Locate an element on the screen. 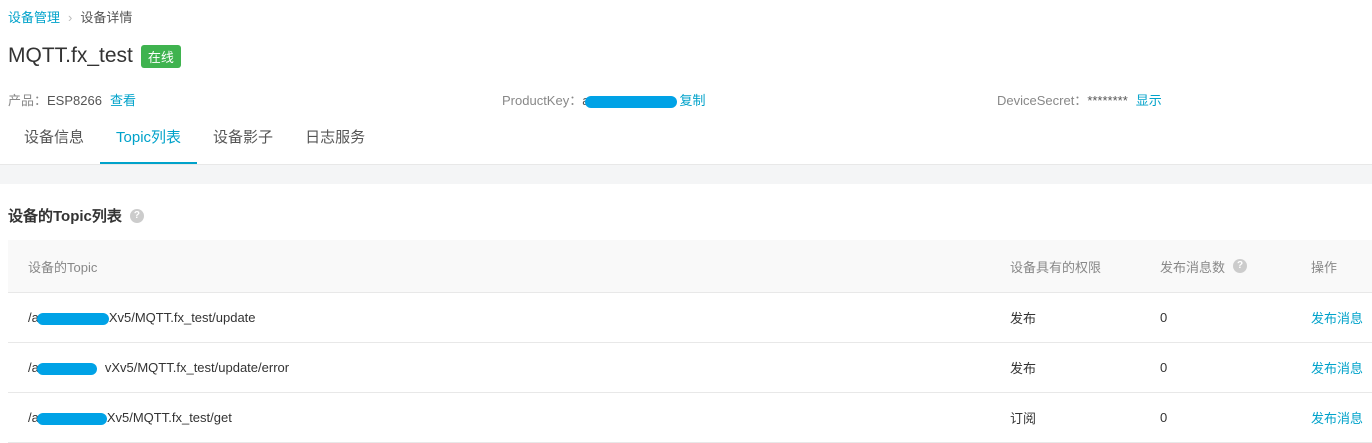  header-permission: 设备具有的权限 is located at coordinates (1056, 267).